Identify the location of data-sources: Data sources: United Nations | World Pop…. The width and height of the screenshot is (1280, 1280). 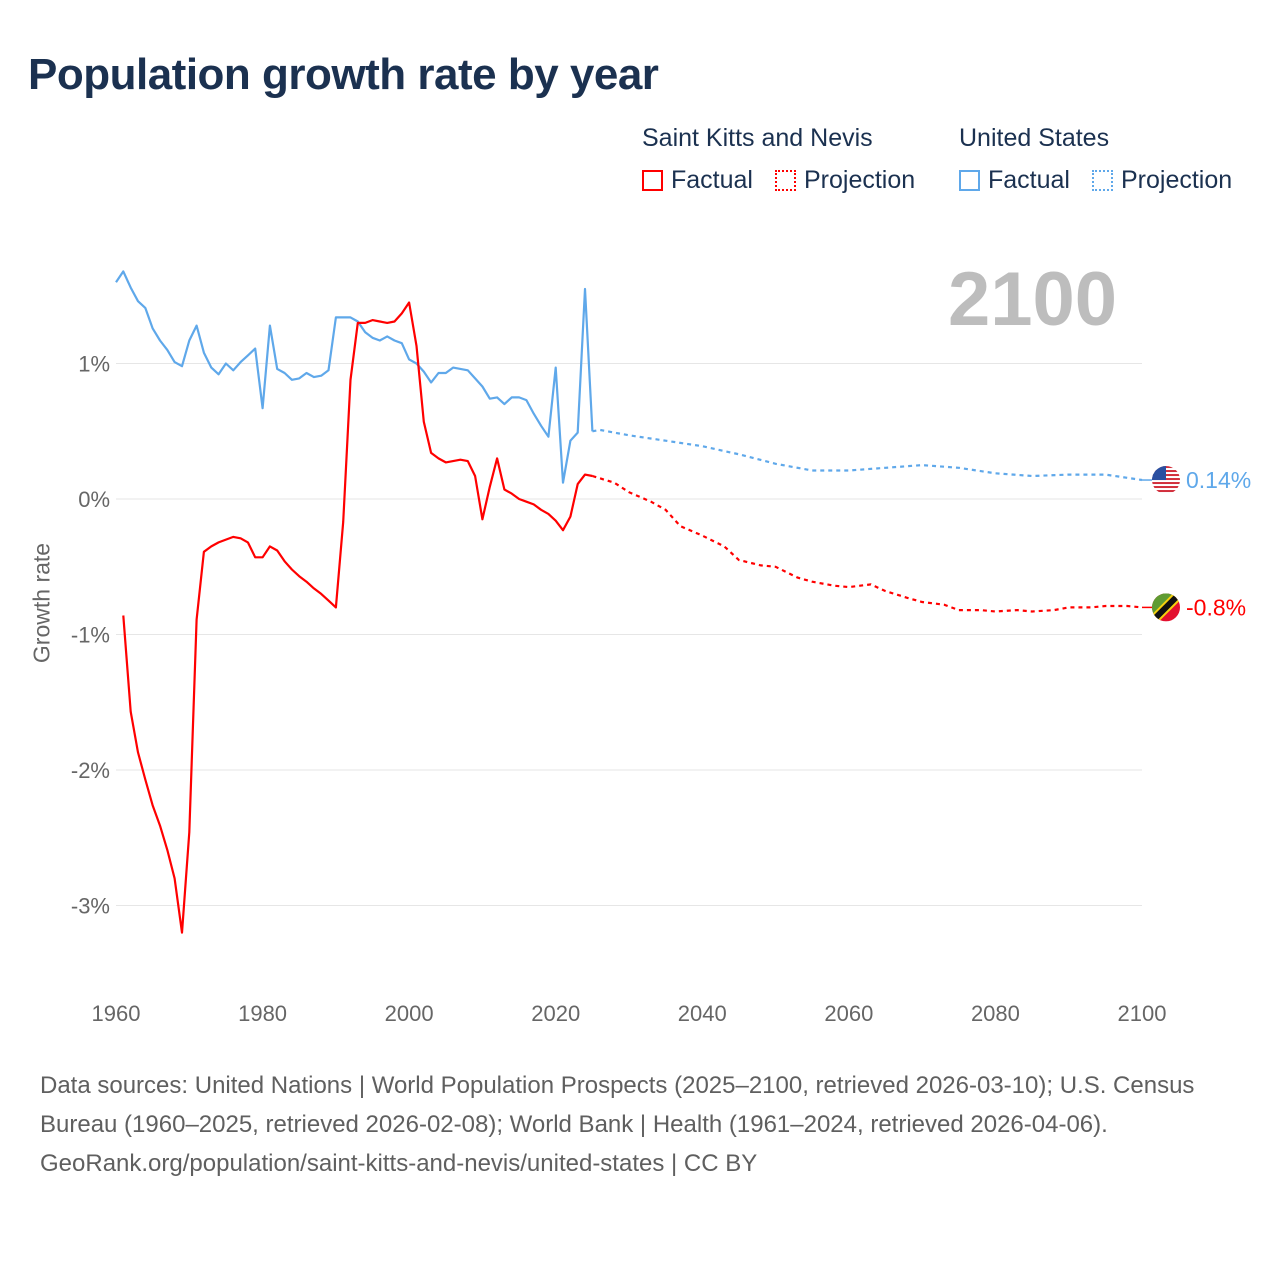
(617, 1105).